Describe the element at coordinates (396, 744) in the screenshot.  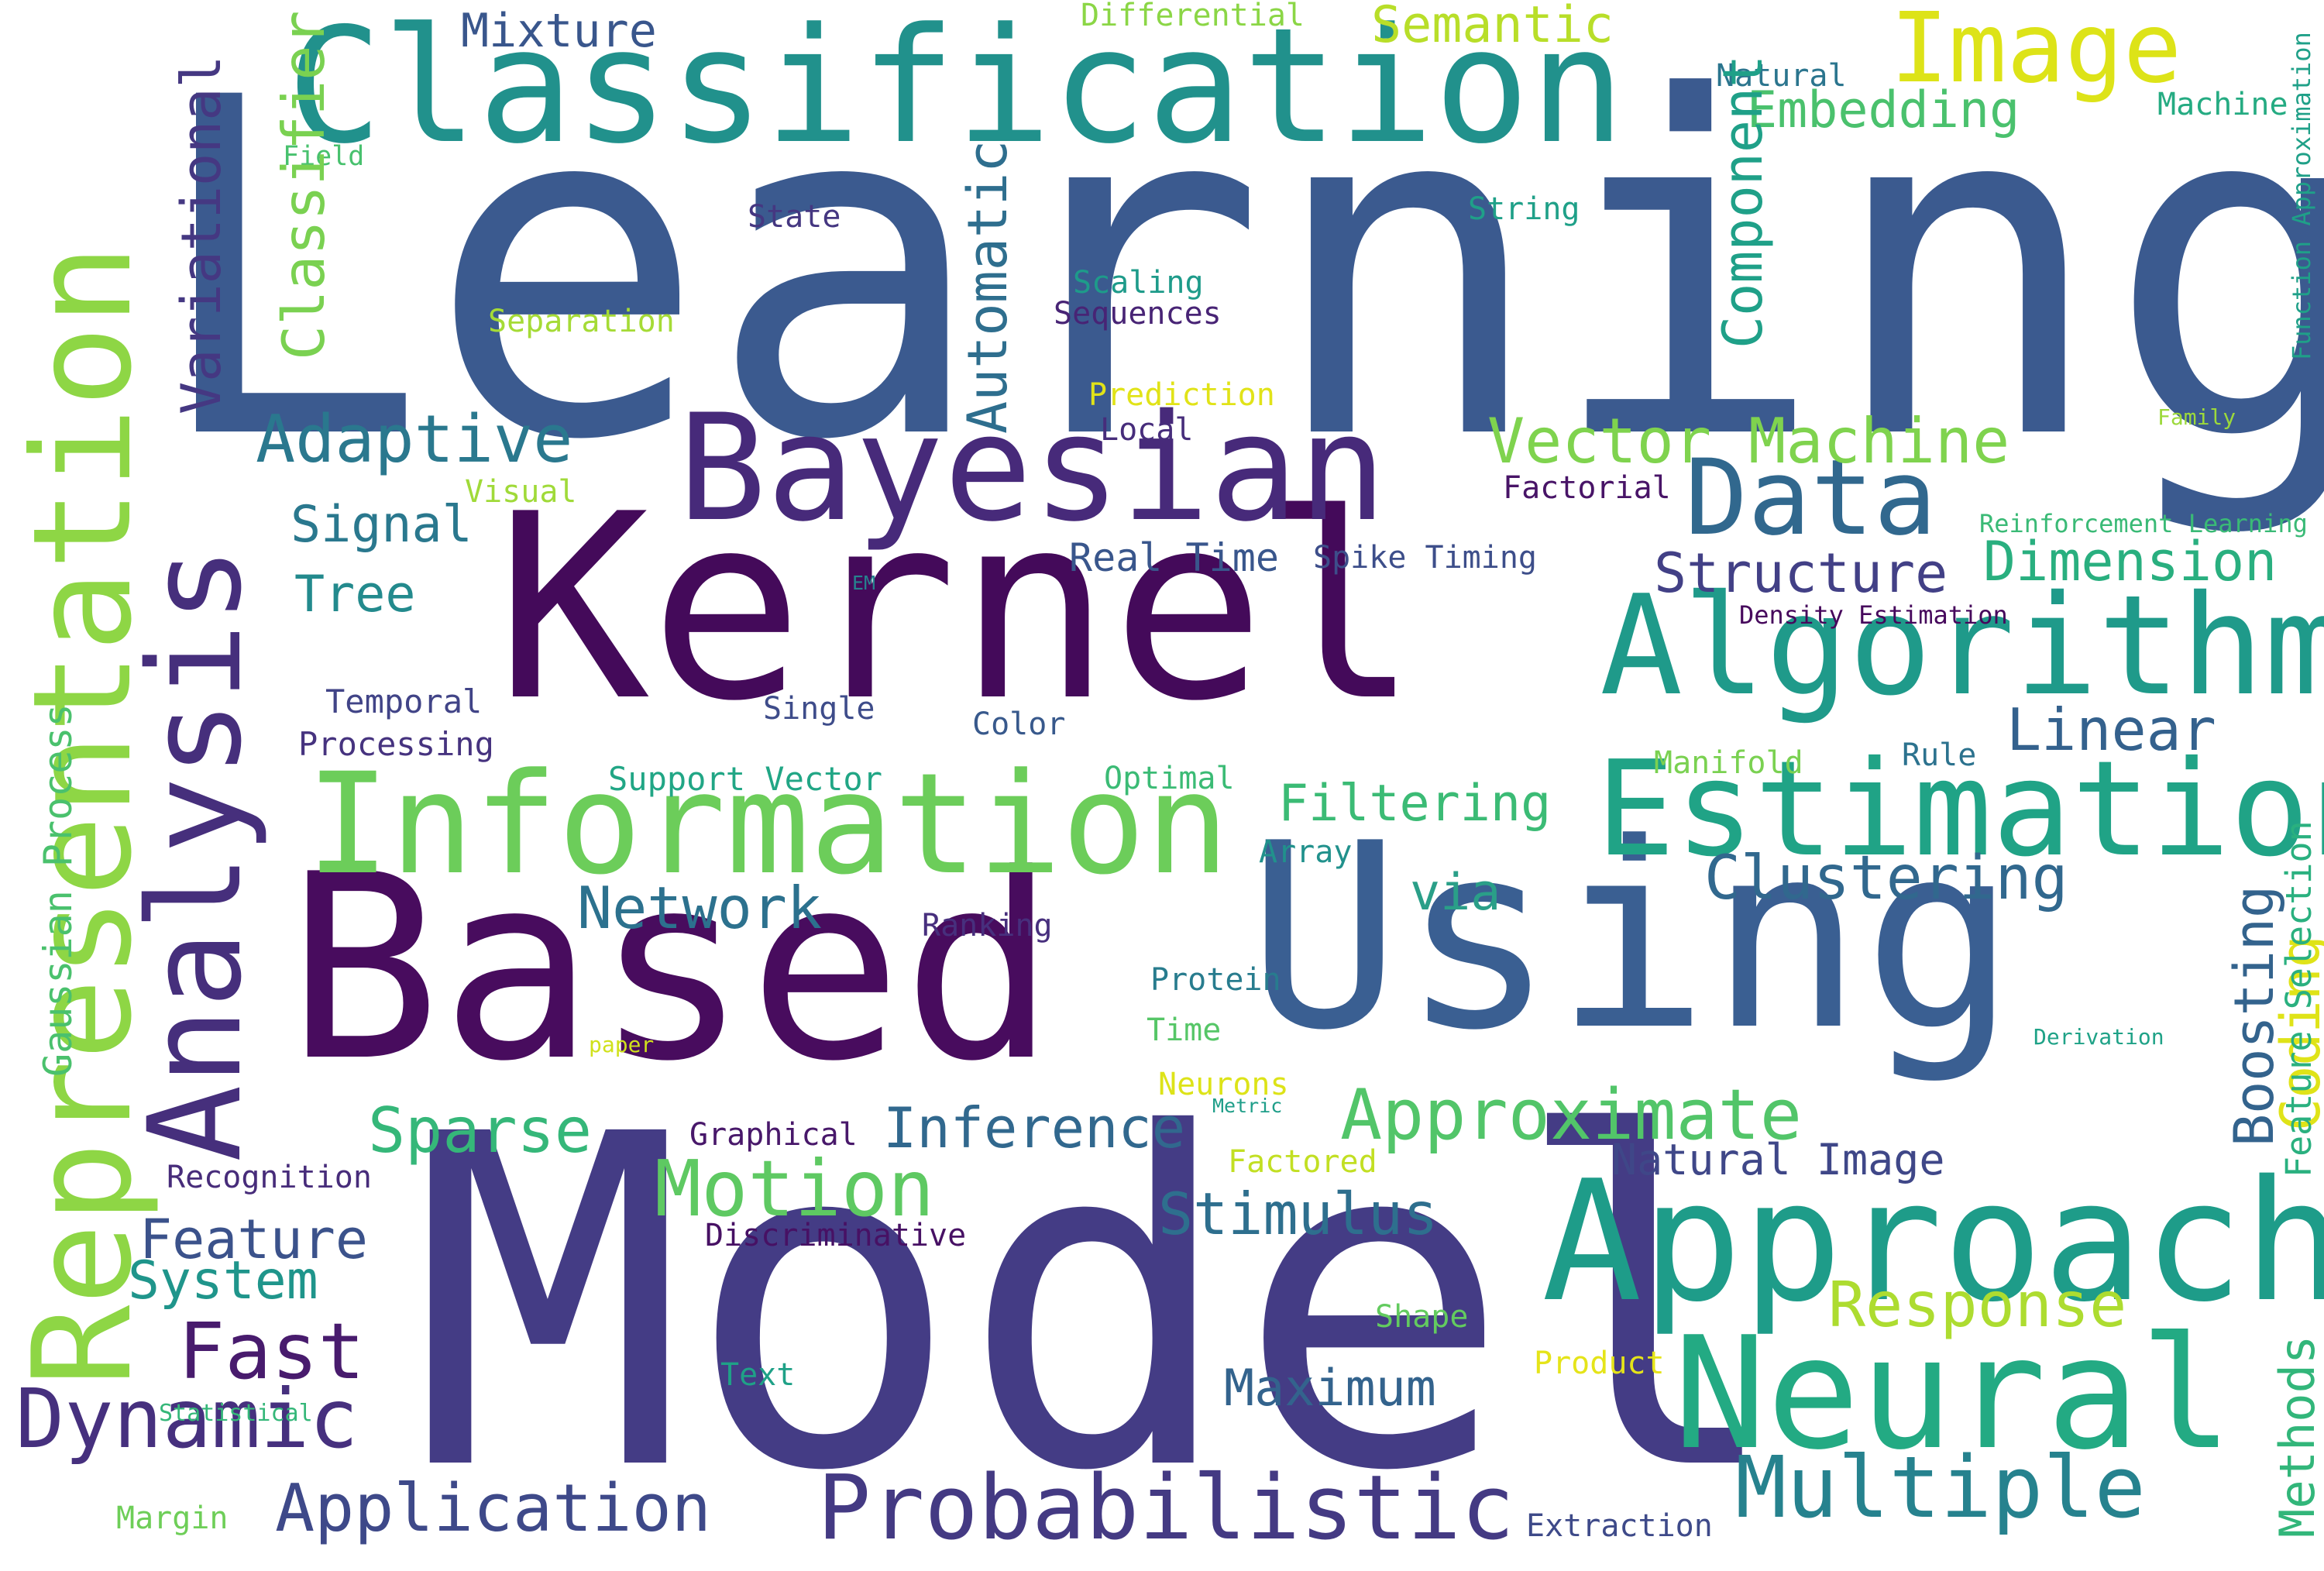
I see `word-processing: Processing` at that location.